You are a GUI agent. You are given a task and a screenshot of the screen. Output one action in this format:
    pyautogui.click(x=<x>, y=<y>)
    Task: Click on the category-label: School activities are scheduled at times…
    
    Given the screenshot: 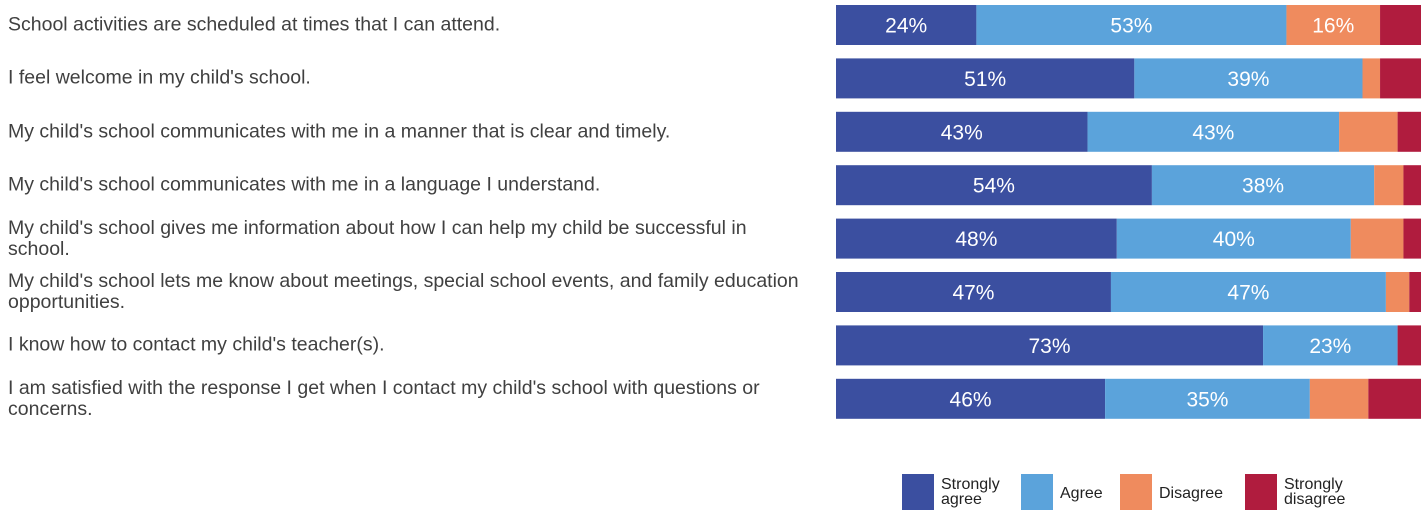 What is the action you would take?
    pyautogui.click(x=254, y=24)
    